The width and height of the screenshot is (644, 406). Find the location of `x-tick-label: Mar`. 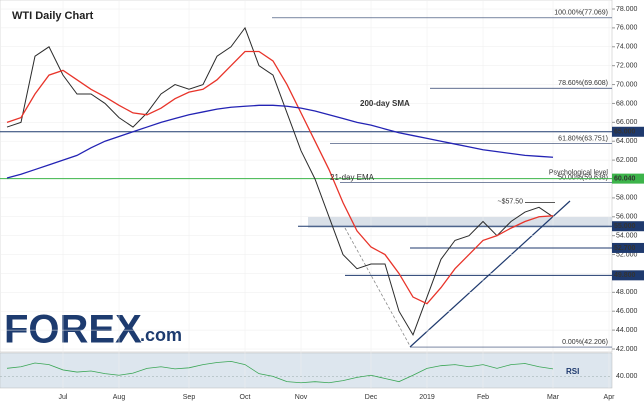

x-tick-label: Mar is located at coordinates (553, 397).